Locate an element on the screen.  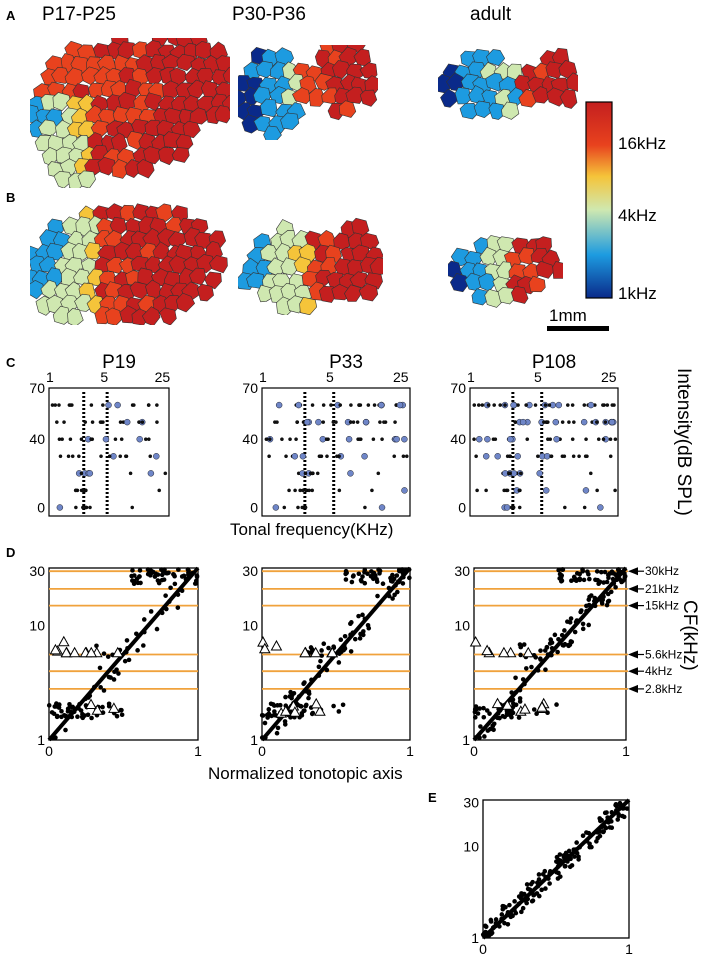
panel-c-x-tick: 5 is located at coordinates (330, 377).